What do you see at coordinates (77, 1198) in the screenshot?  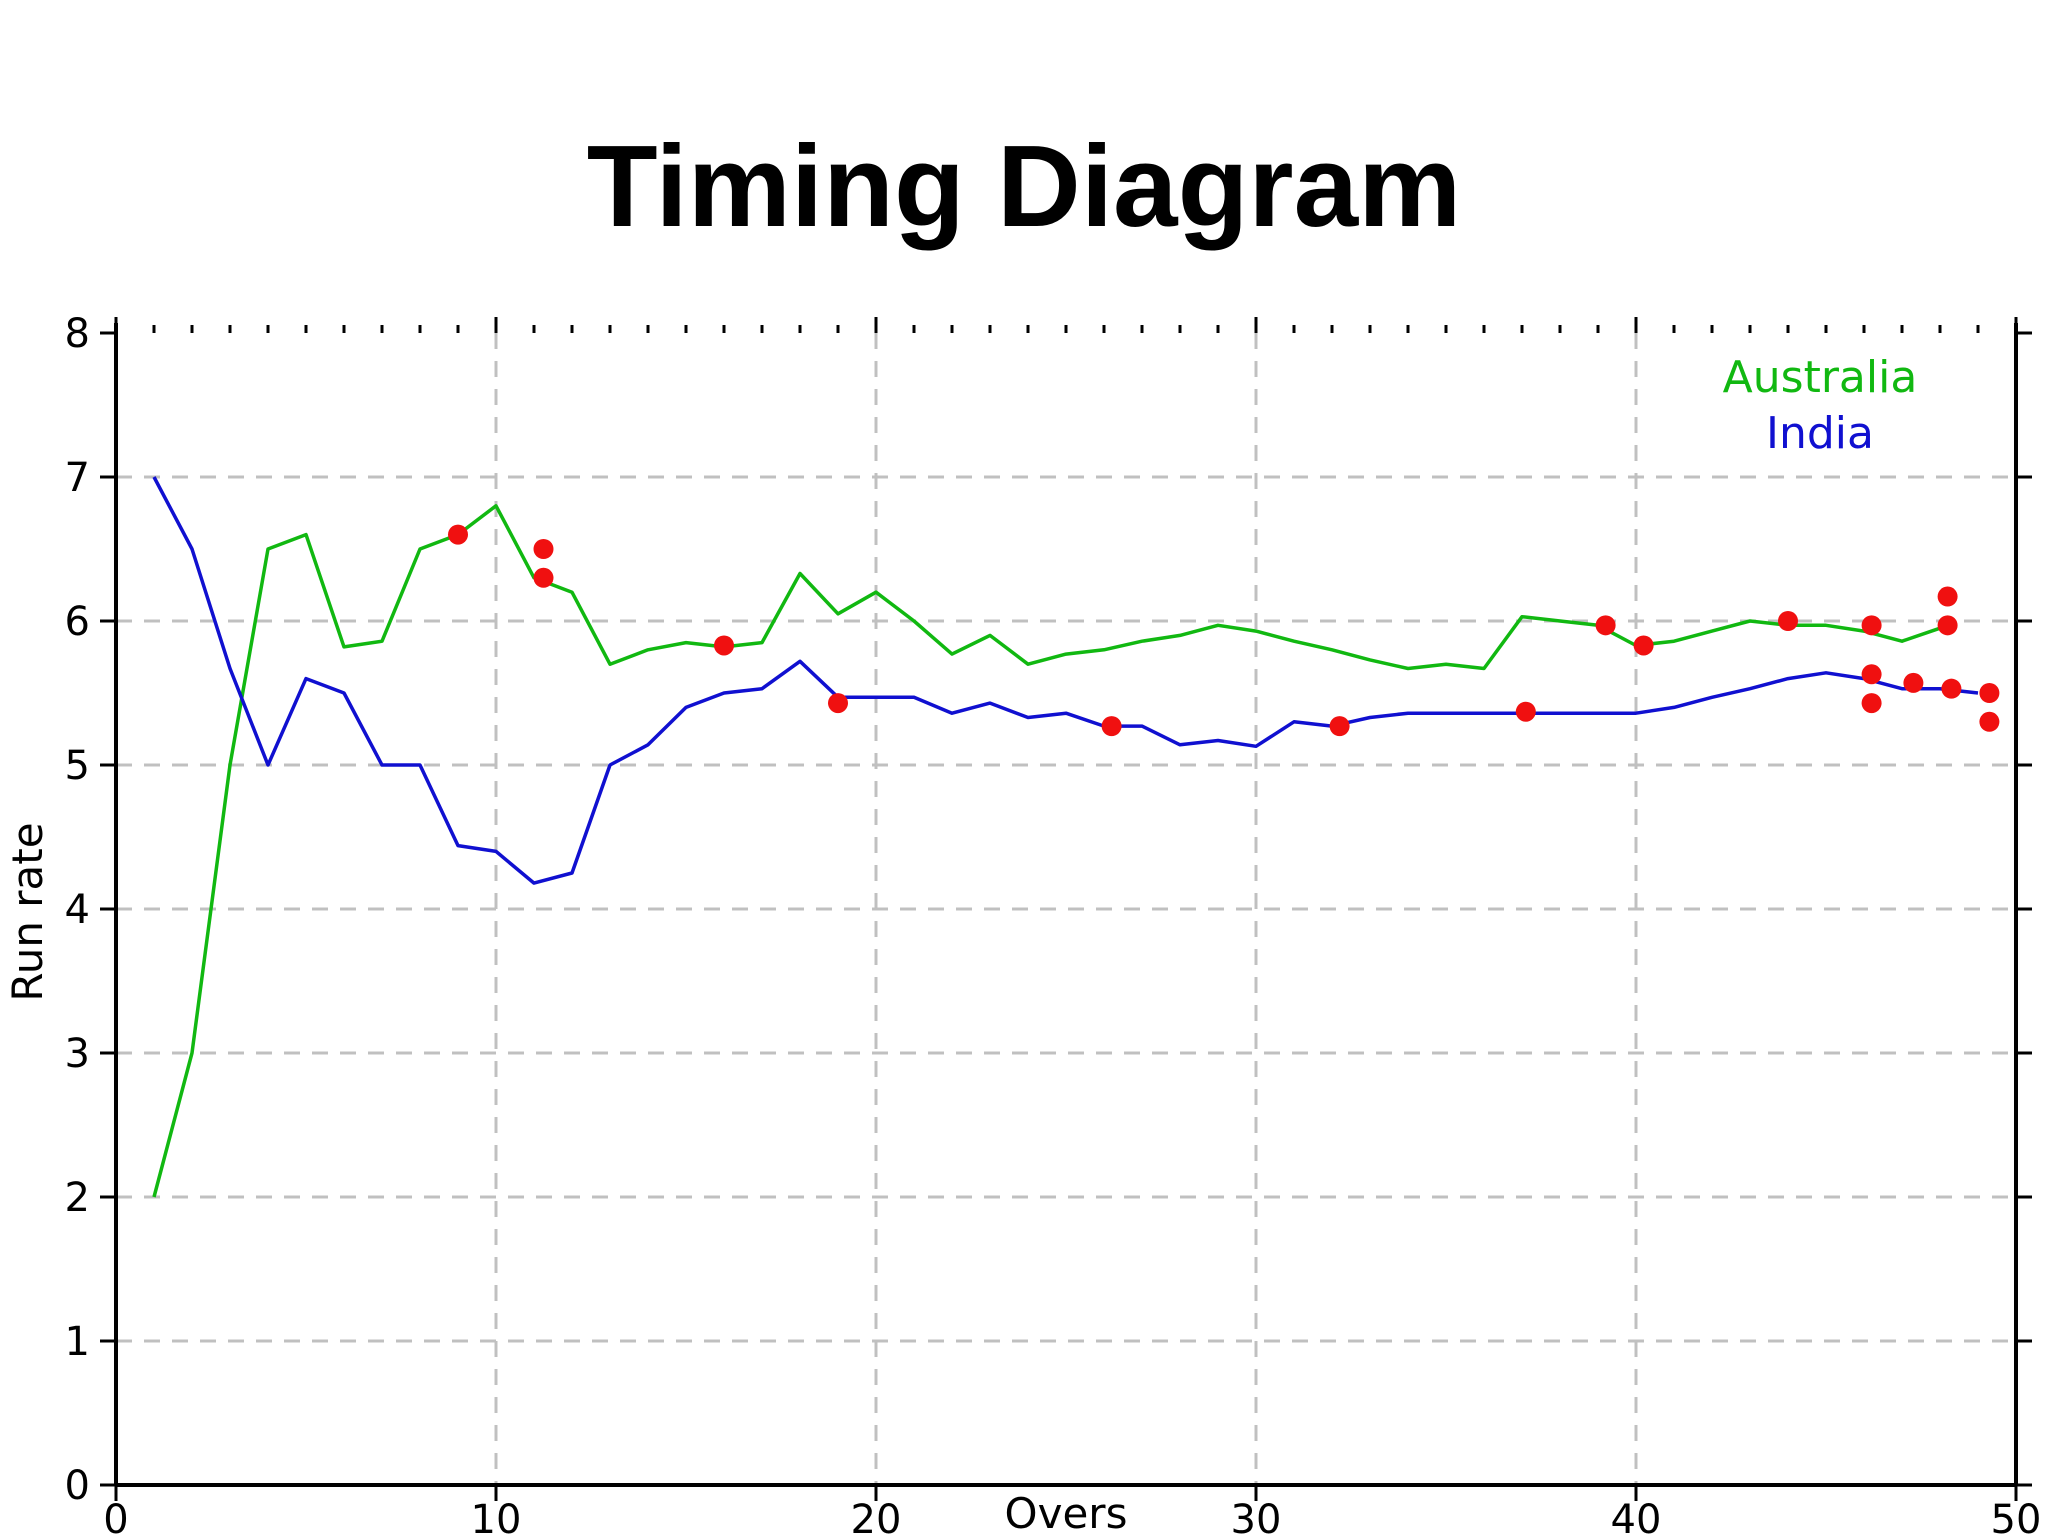 I see `y-tick-label: 2` at bounding box center [77, 1198].